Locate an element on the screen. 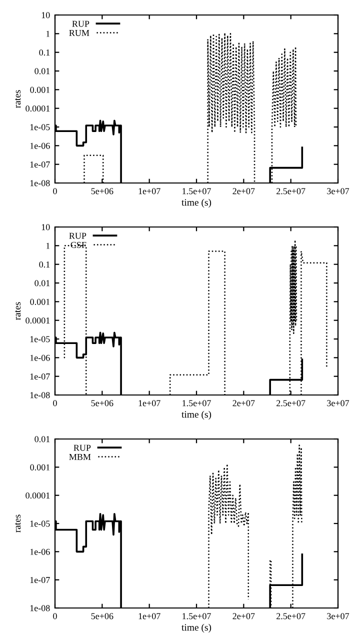 The height and width of the screenshot is (637, 354). legend-label: RUM is located at coordinates (79, 33).